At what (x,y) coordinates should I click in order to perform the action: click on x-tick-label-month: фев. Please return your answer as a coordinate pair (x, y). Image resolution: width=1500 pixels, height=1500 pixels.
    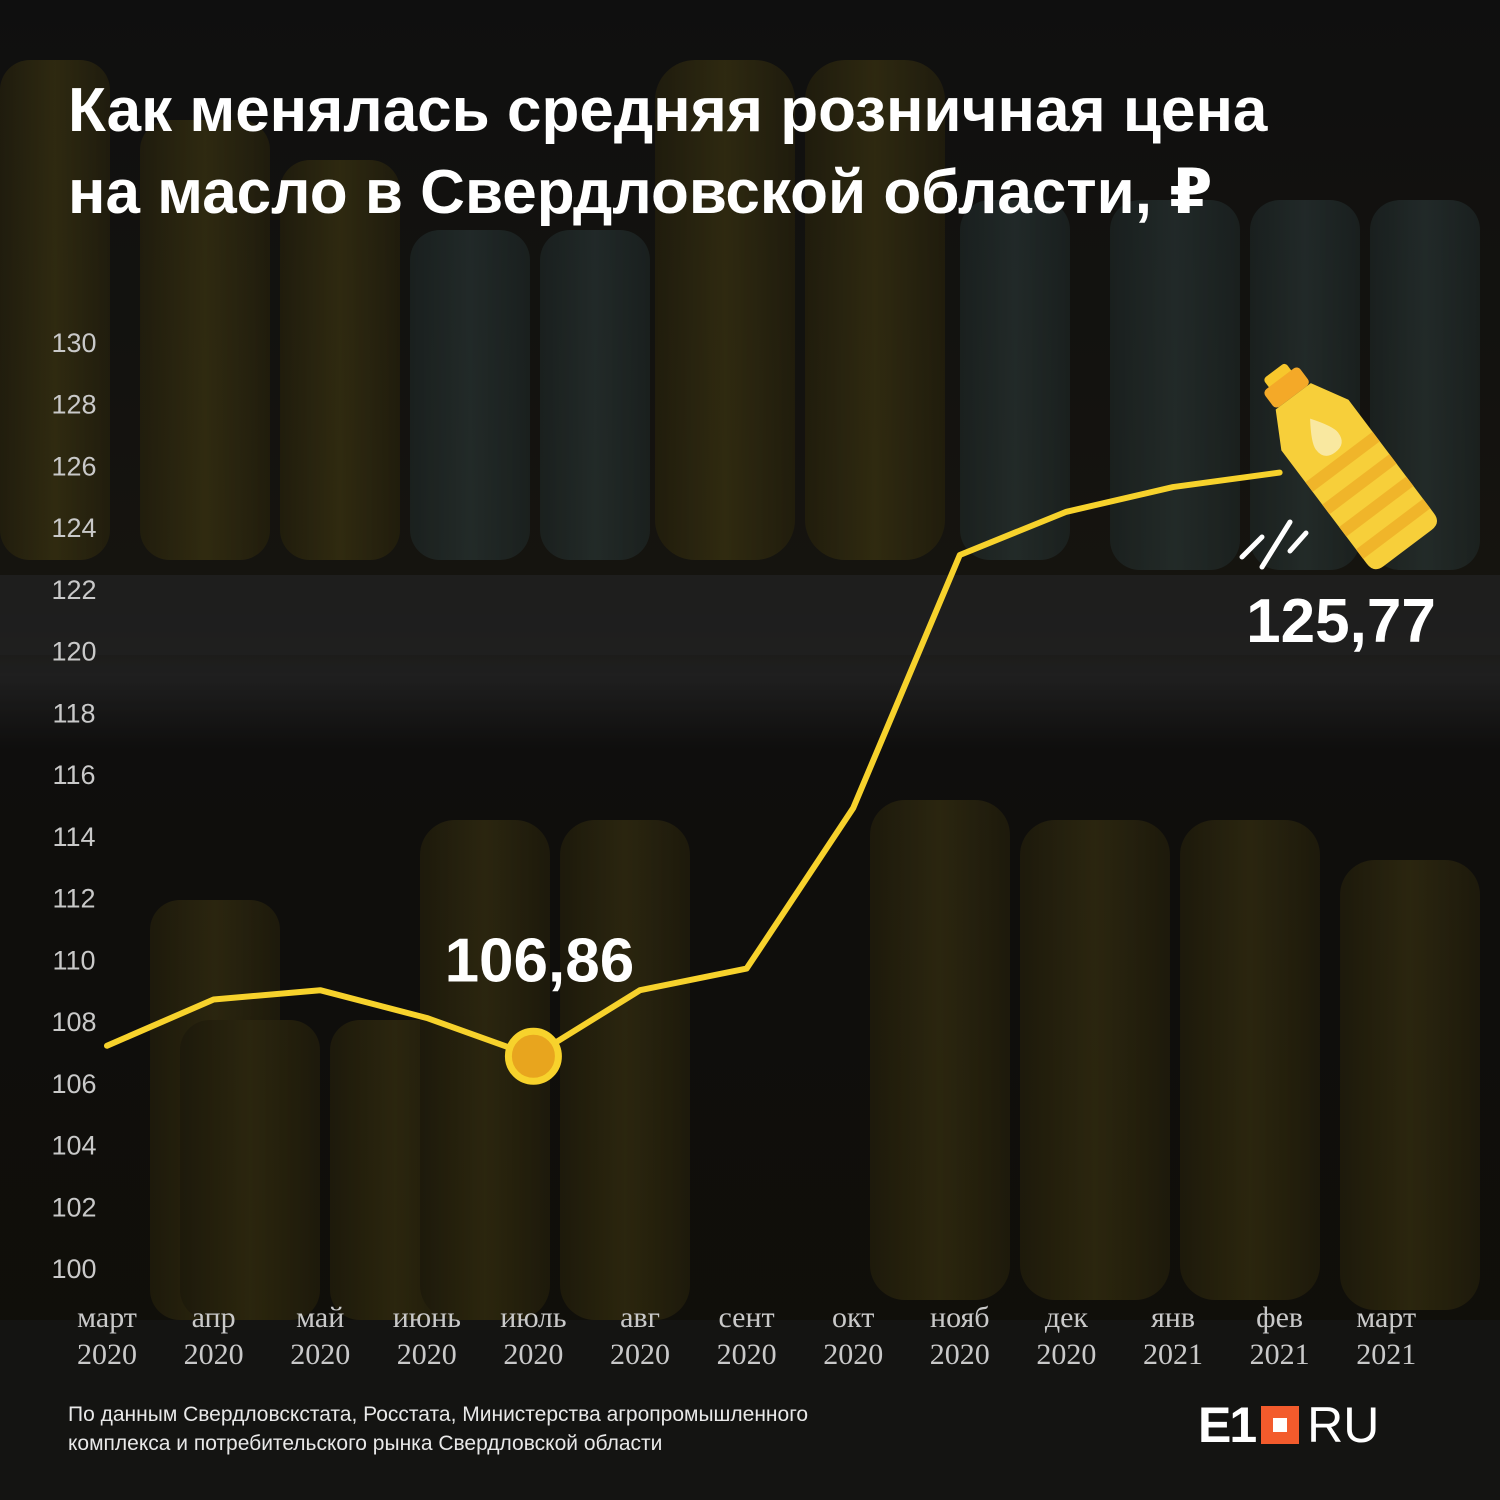
    Looking at the image, I should click on (1279, 1317).